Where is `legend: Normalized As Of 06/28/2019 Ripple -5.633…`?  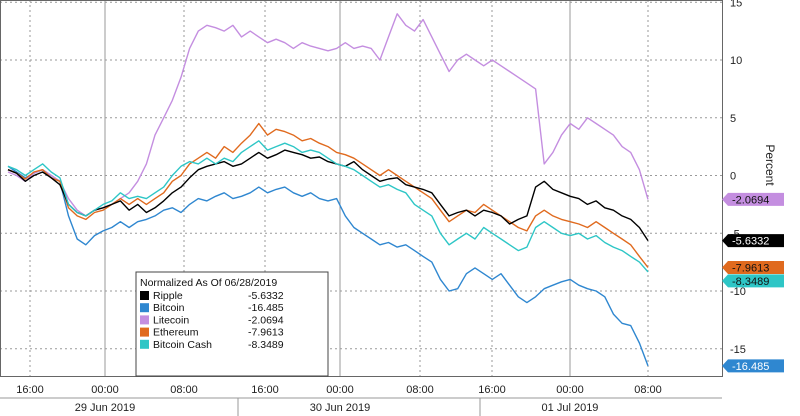 legend: Normalized As Of 06/28/2019 Ripple -5.633… is located at coordinates (232, 324).